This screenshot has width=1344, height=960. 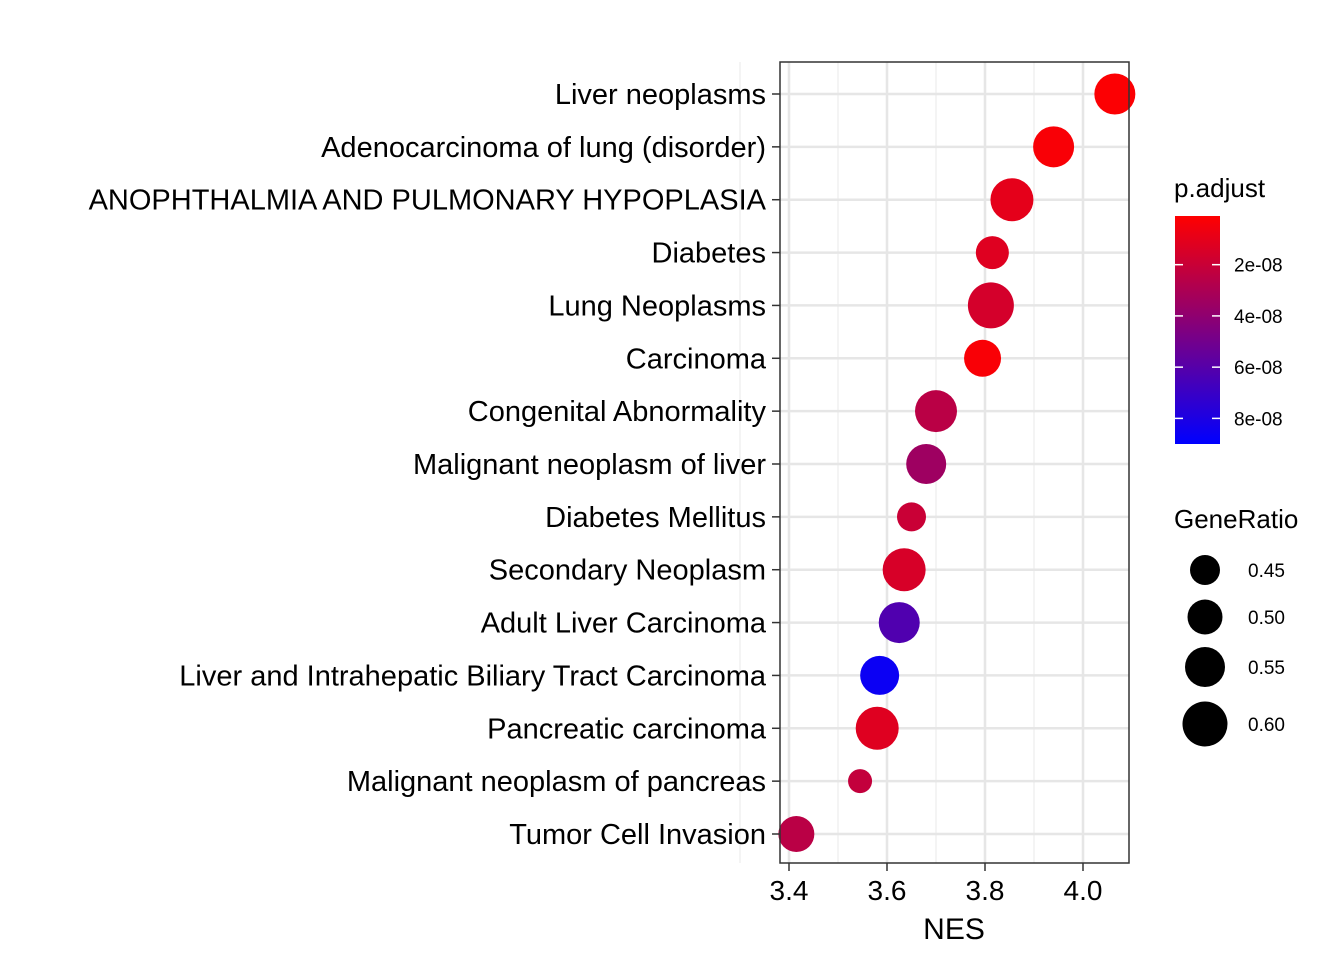 I want to click on color-legend-bar, so click(x=1197, y=330).